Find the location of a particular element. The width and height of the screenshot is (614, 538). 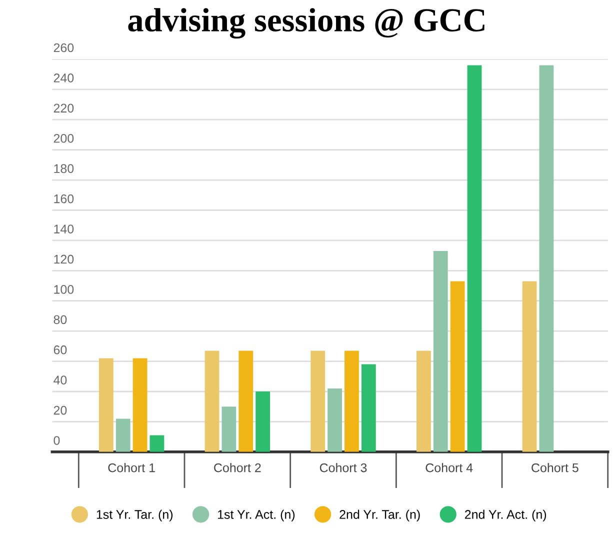

y-tick-label: 160 is located at coordinates (64, 199).